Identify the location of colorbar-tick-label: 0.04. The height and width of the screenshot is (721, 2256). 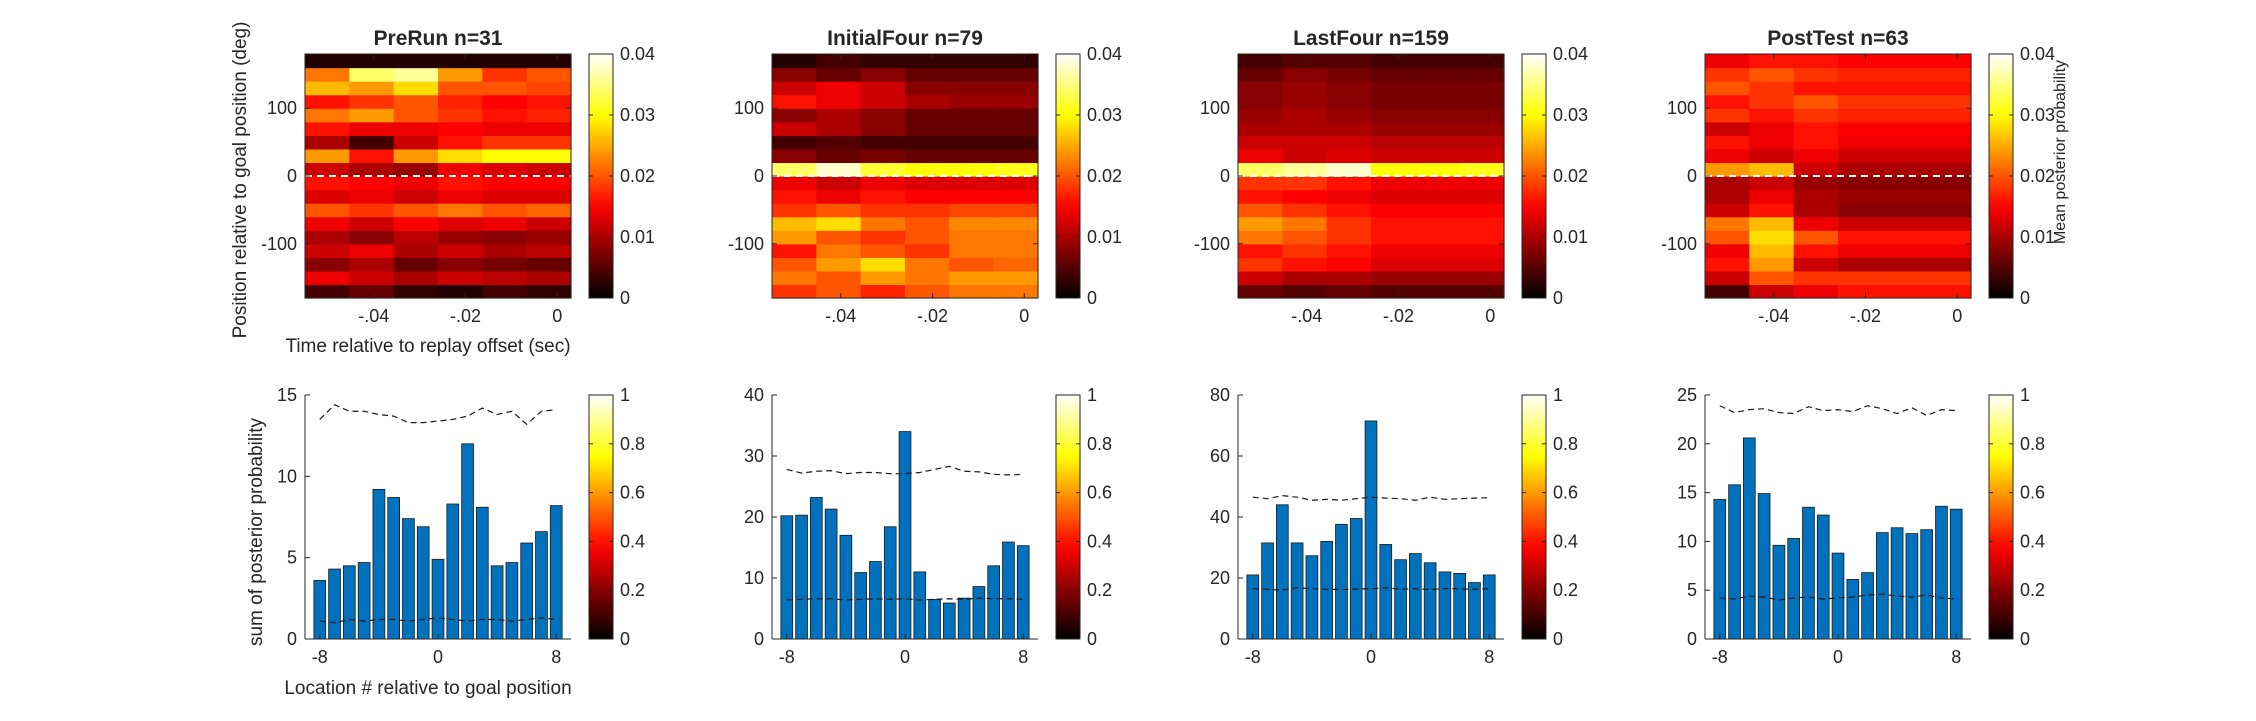
(2037, 54).